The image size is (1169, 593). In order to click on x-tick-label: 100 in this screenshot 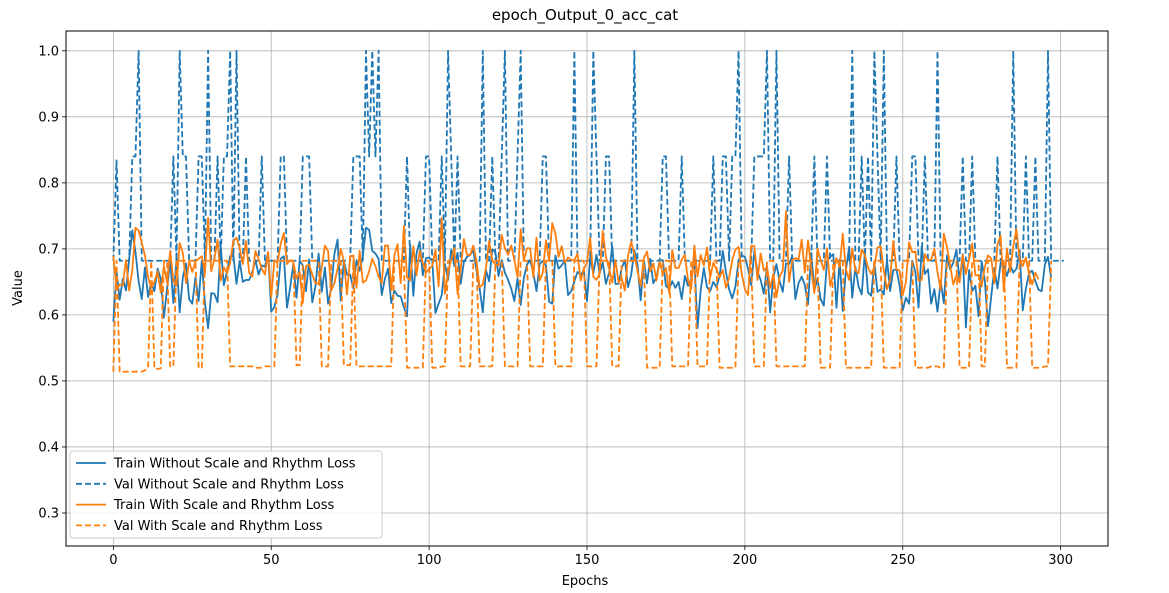, I will do `click(429, 560)`.